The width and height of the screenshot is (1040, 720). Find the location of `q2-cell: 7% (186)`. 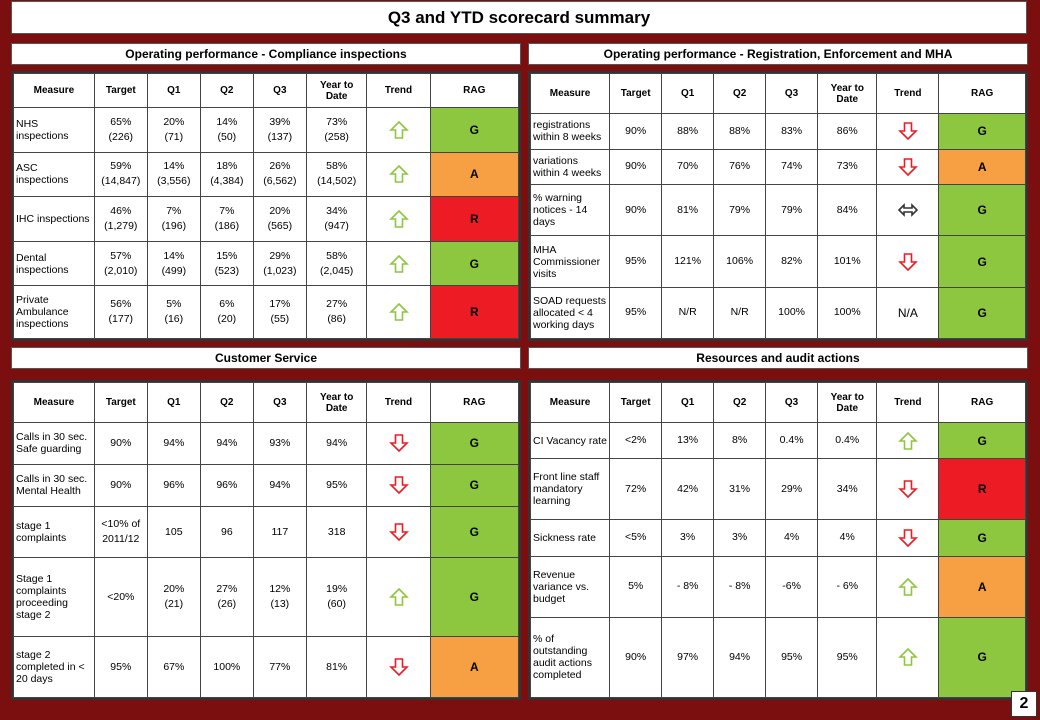

q2-cell: 7% (186) is located at coordinates (226, 219).